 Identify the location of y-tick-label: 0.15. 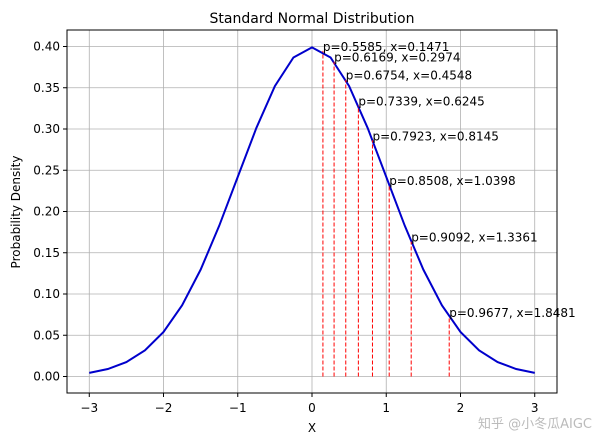
(46, 253).